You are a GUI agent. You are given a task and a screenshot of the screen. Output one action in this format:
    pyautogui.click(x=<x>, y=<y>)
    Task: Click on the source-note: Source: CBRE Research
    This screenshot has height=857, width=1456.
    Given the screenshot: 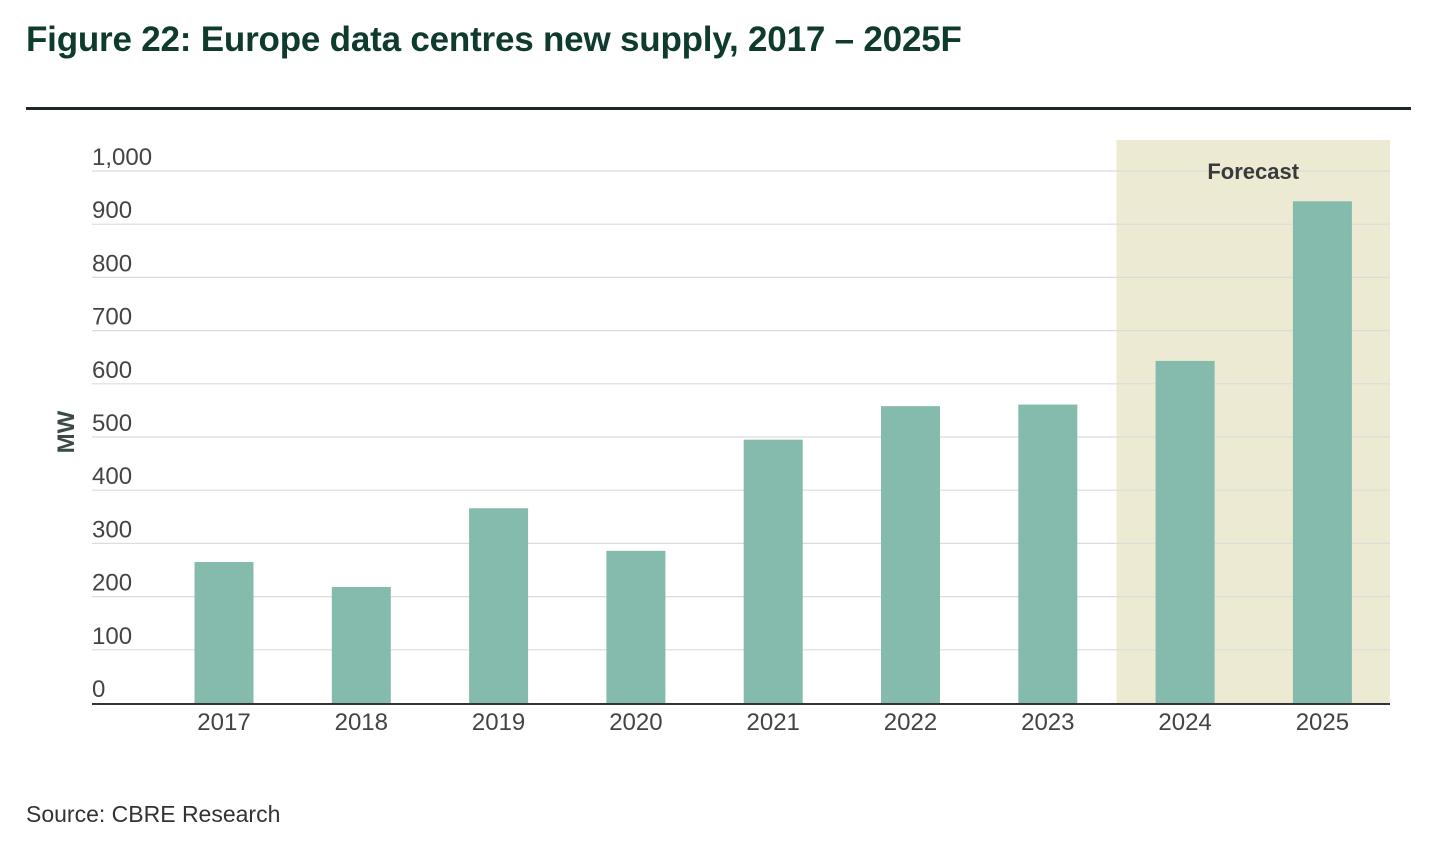 What is the action you would take?
    pyautogui.click(x=153, y=814)
    